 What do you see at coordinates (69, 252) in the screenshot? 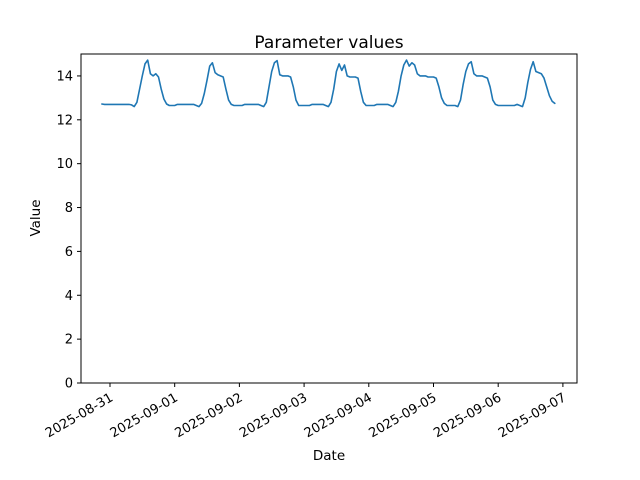
I see `y-tick-label: 6` at bounding box center [69, 252].